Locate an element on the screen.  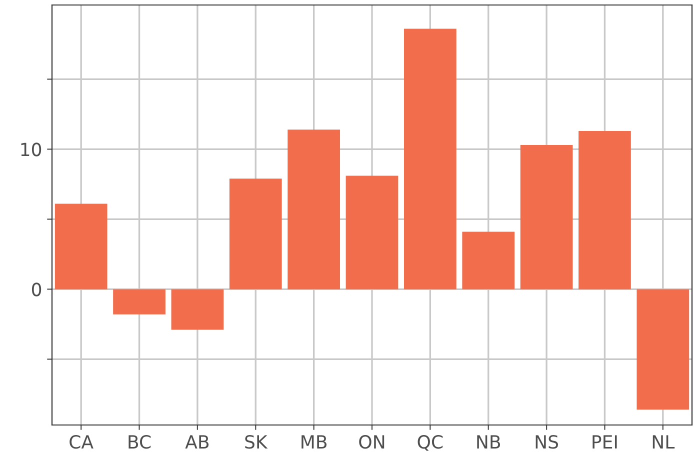
x-tick-label: SK is located at coordinates (256, 442).